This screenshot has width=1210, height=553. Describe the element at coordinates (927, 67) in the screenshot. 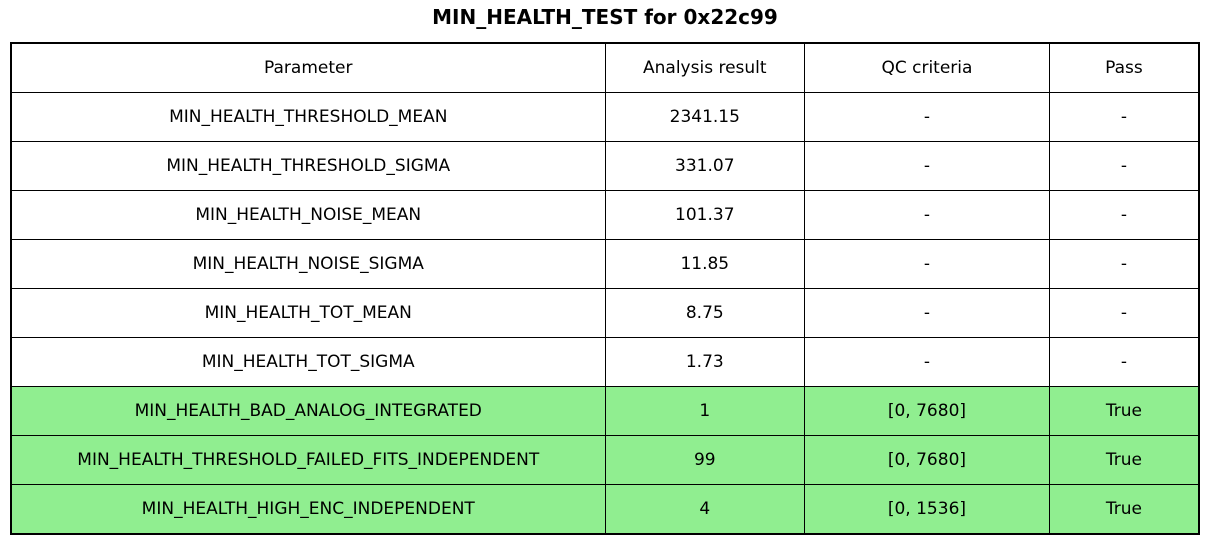

I see `column-header-qc-criteria: QC criteria` at that location.